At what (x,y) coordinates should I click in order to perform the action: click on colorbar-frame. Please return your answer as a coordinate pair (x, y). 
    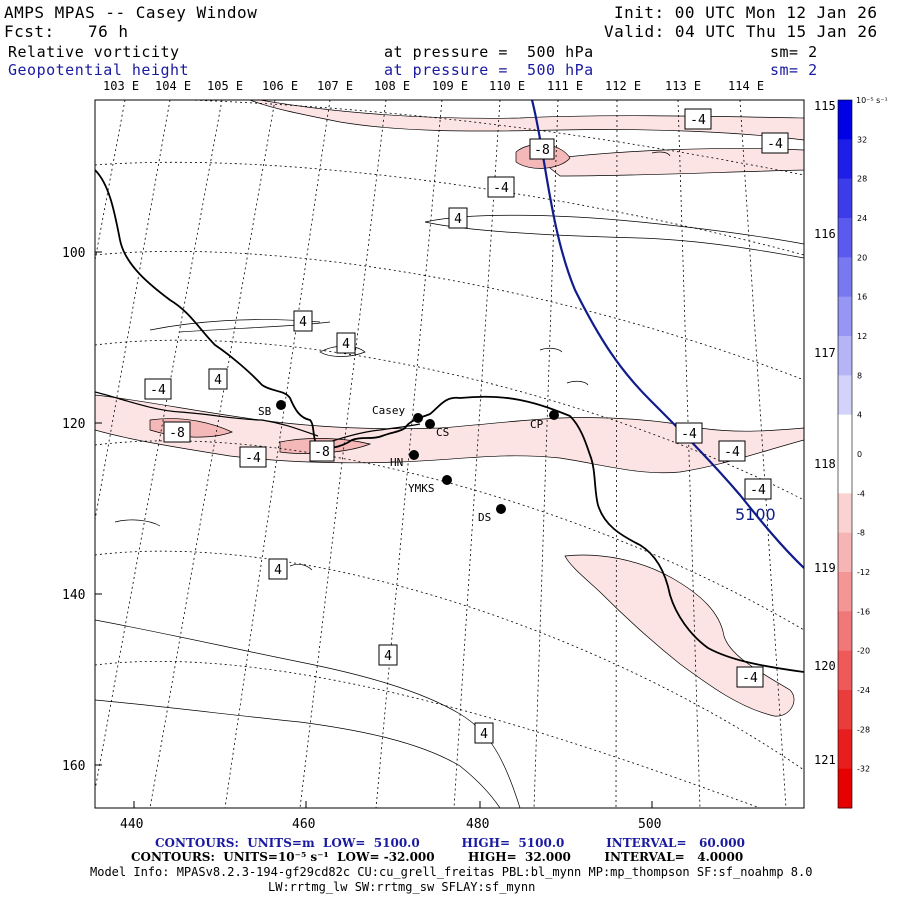
    Looking at the image, I should click on (845, 454).